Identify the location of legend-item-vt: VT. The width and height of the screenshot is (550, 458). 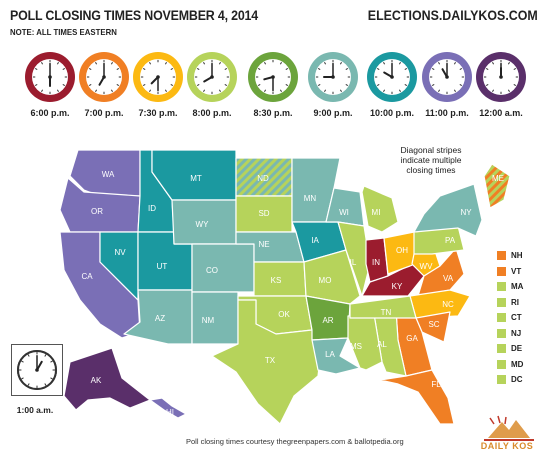
(510, 272).